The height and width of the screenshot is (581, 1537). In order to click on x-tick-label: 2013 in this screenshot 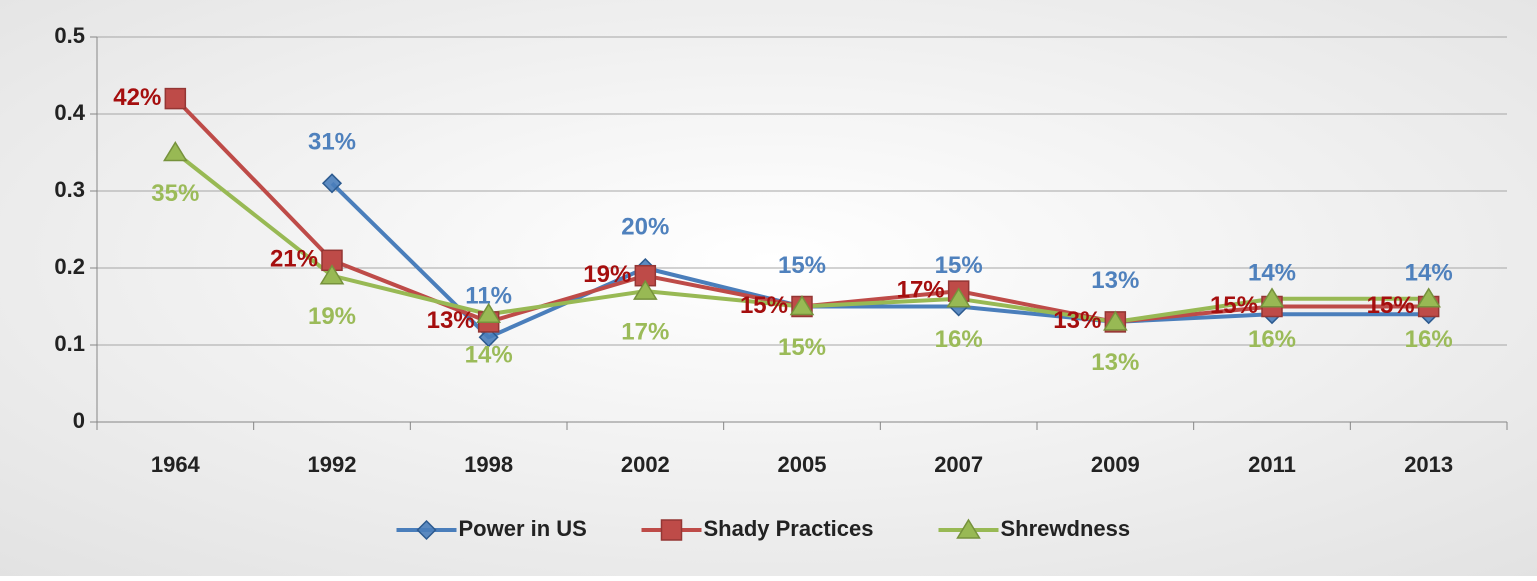, I will do `click(1428, 464)`.